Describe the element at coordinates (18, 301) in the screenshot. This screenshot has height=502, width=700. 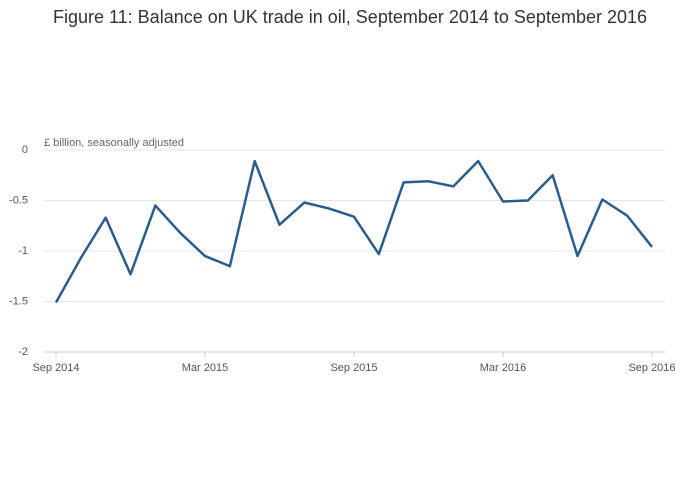
I see `y-tick-label: -1.5` at that location.